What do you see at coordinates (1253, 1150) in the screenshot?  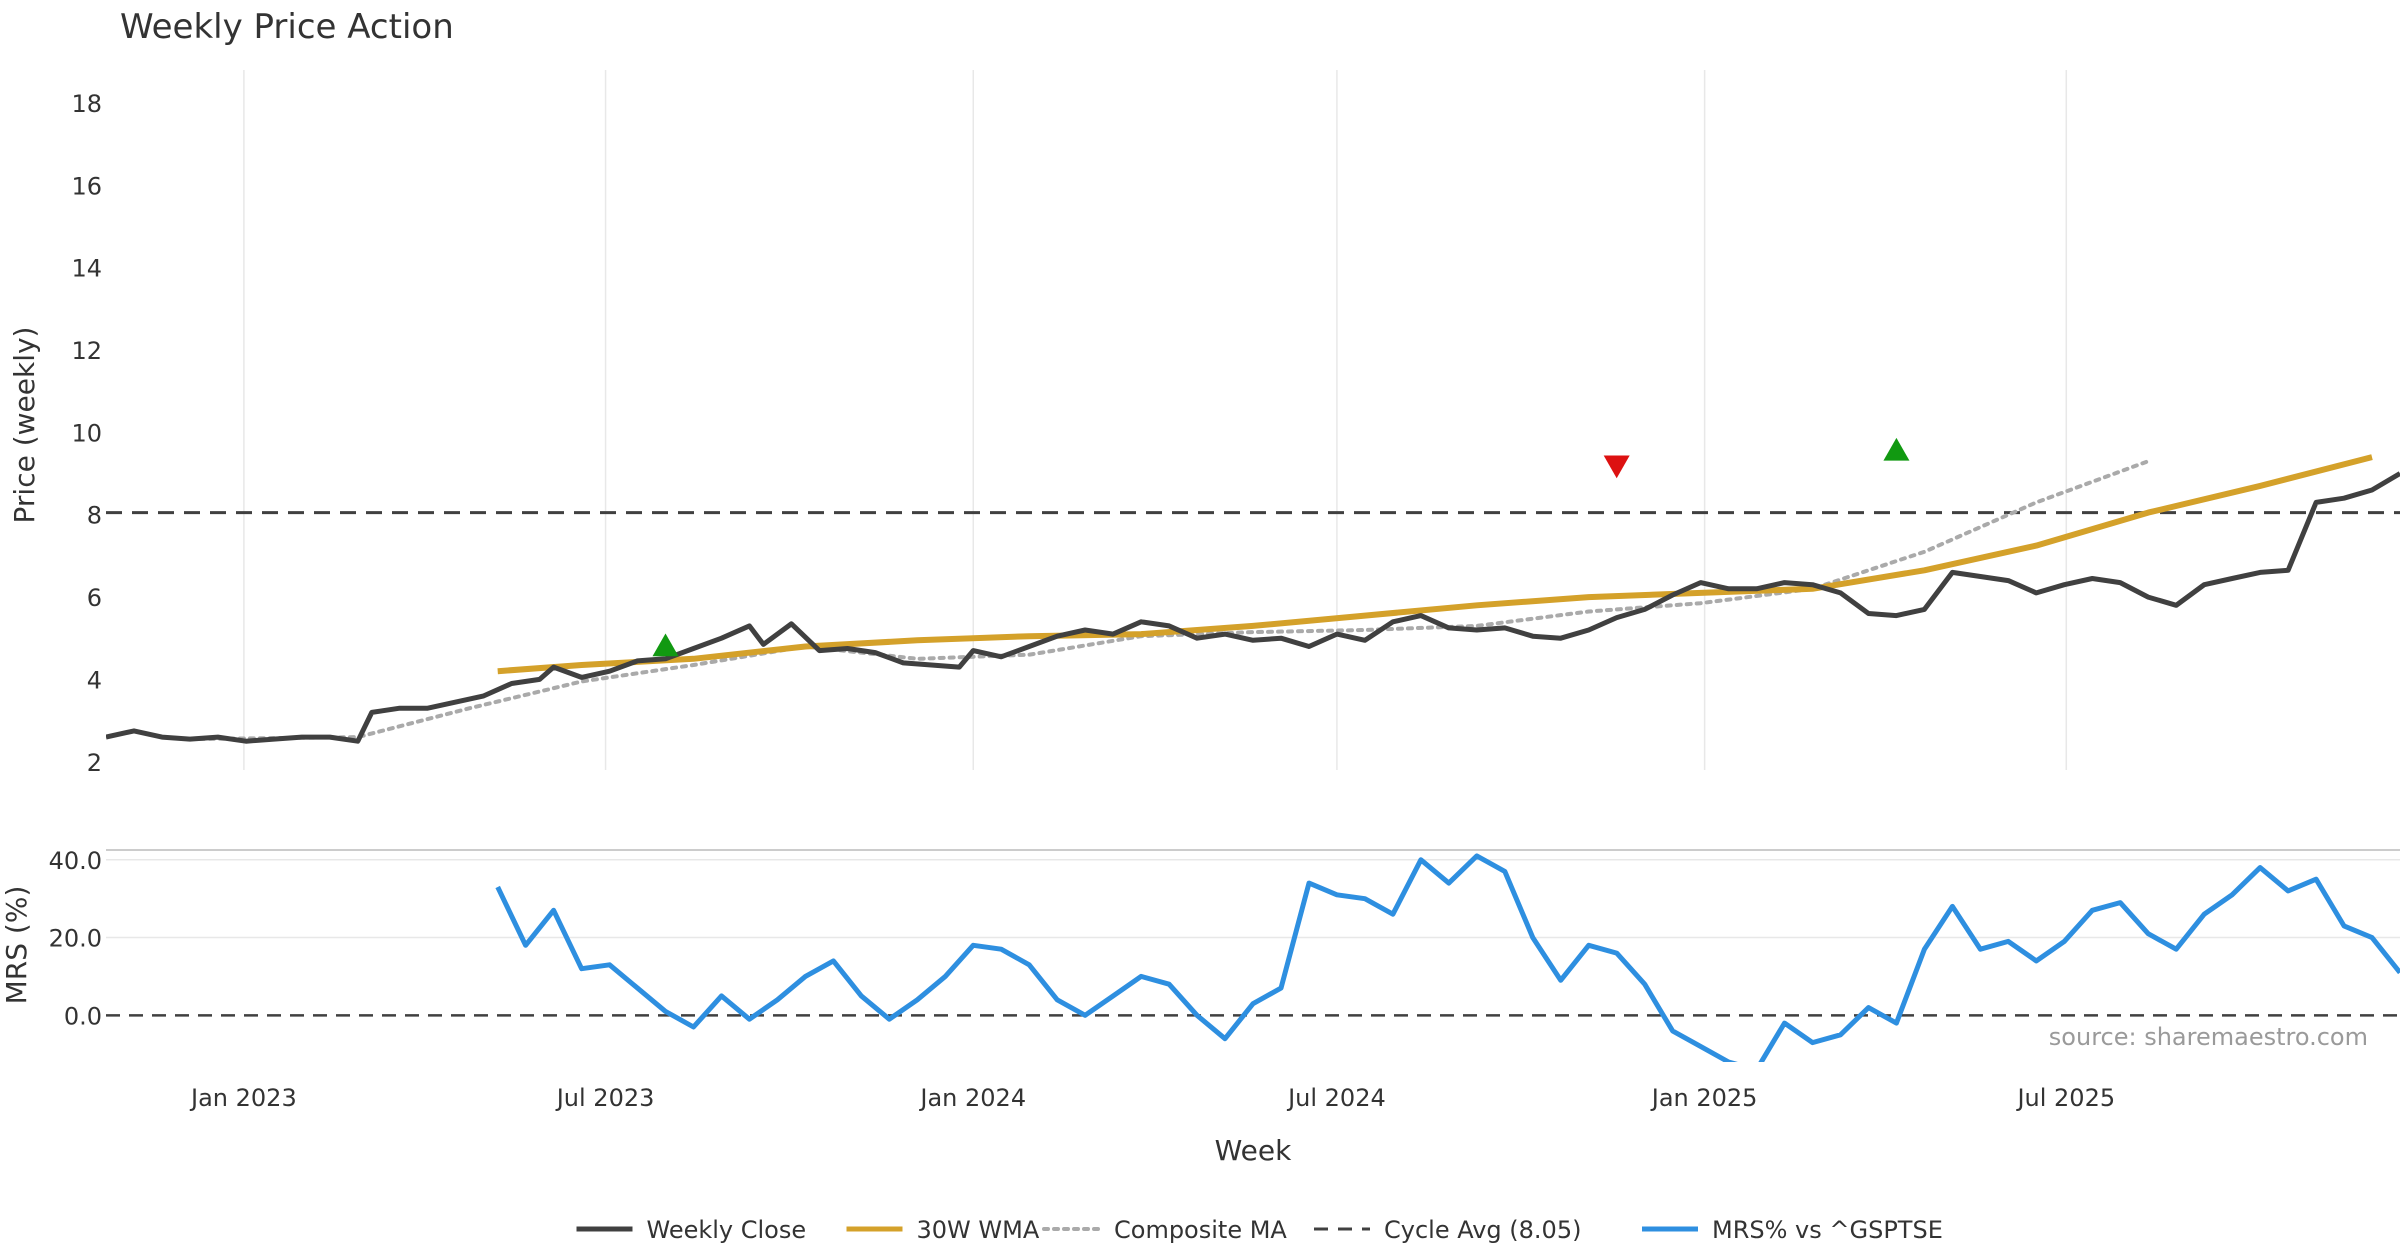 I see `x-axis-title: Week` at bounding box center [1253, 1150].